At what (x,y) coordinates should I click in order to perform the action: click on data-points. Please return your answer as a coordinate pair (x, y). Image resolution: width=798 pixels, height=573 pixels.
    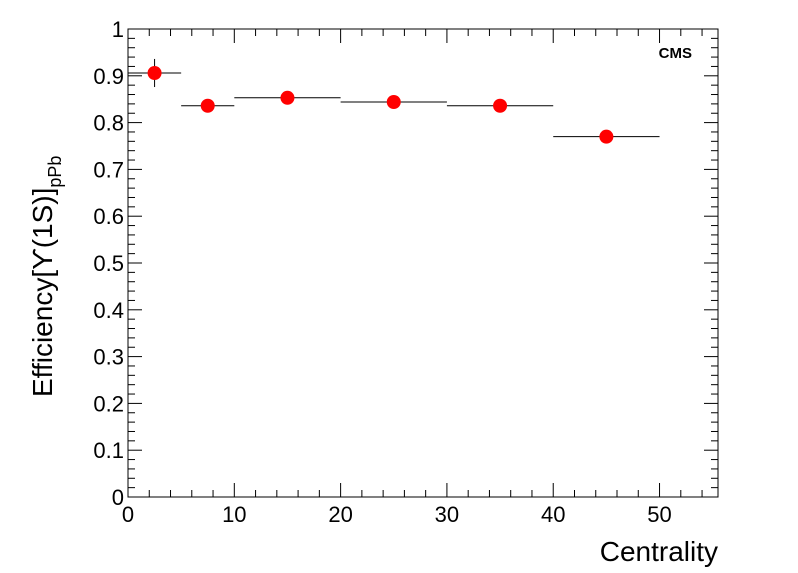
    Looking at the image, I should click on (394, 101).